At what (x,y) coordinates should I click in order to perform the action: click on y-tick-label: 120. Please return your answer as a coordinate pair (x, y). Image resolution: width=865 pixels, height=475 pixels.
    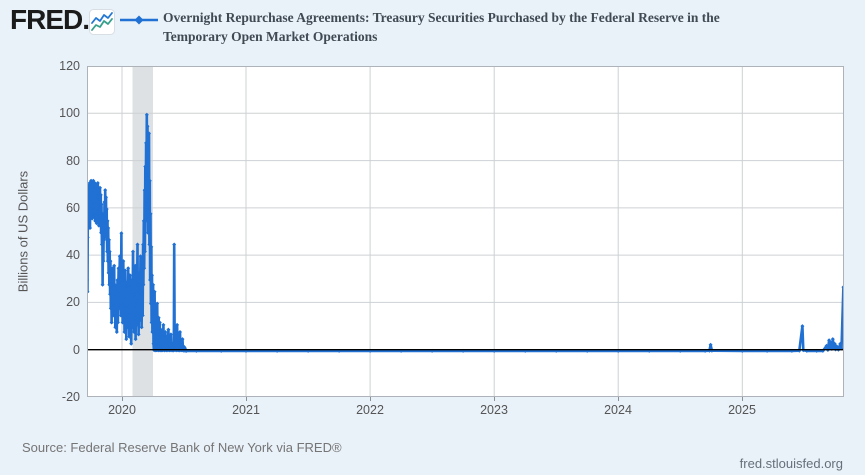
    Looking at the image, I should click on (69, 66).